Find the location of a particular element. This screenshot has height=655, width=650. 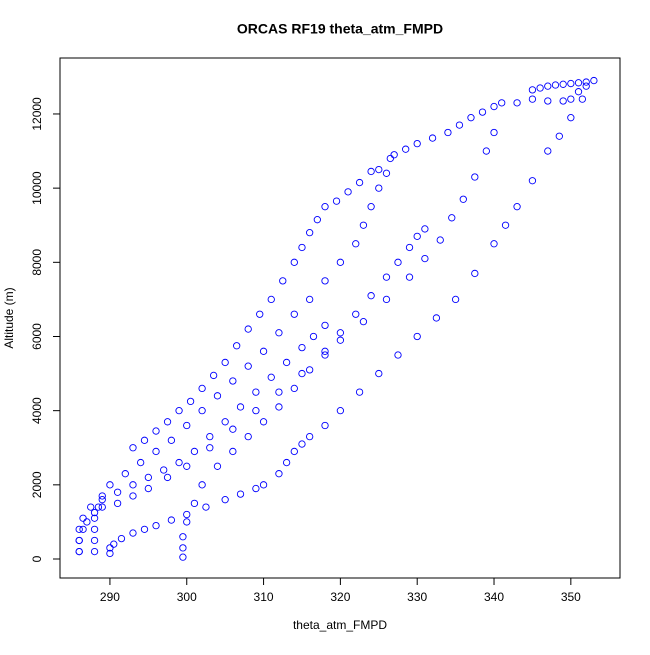

x-tick-label: 290 is located at coordinates (110, 597).